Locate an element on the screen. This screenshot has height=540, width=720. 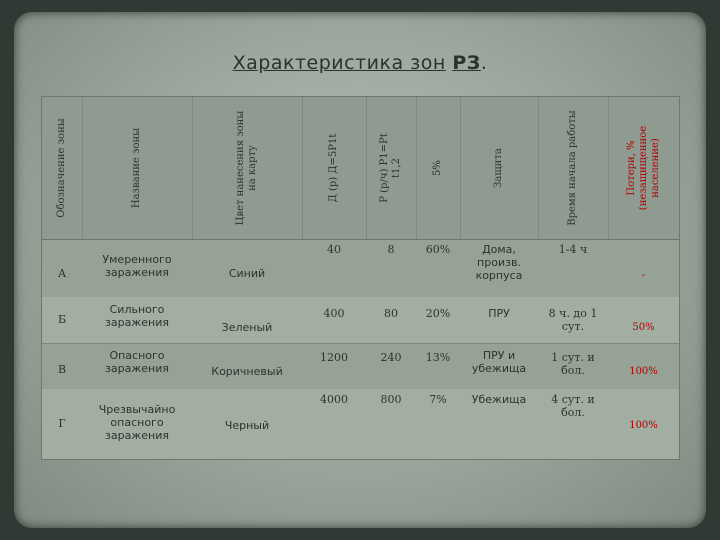
header-rate: Р (р/ч) Р1=Рt t1,2 is located at coordinates (391, 168).